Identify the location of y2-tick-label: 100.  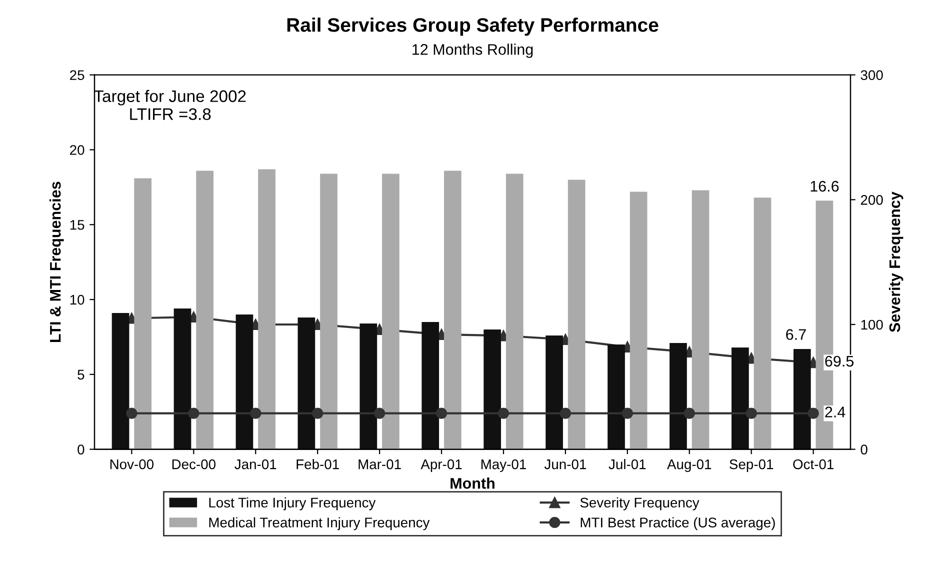
(872, 325).